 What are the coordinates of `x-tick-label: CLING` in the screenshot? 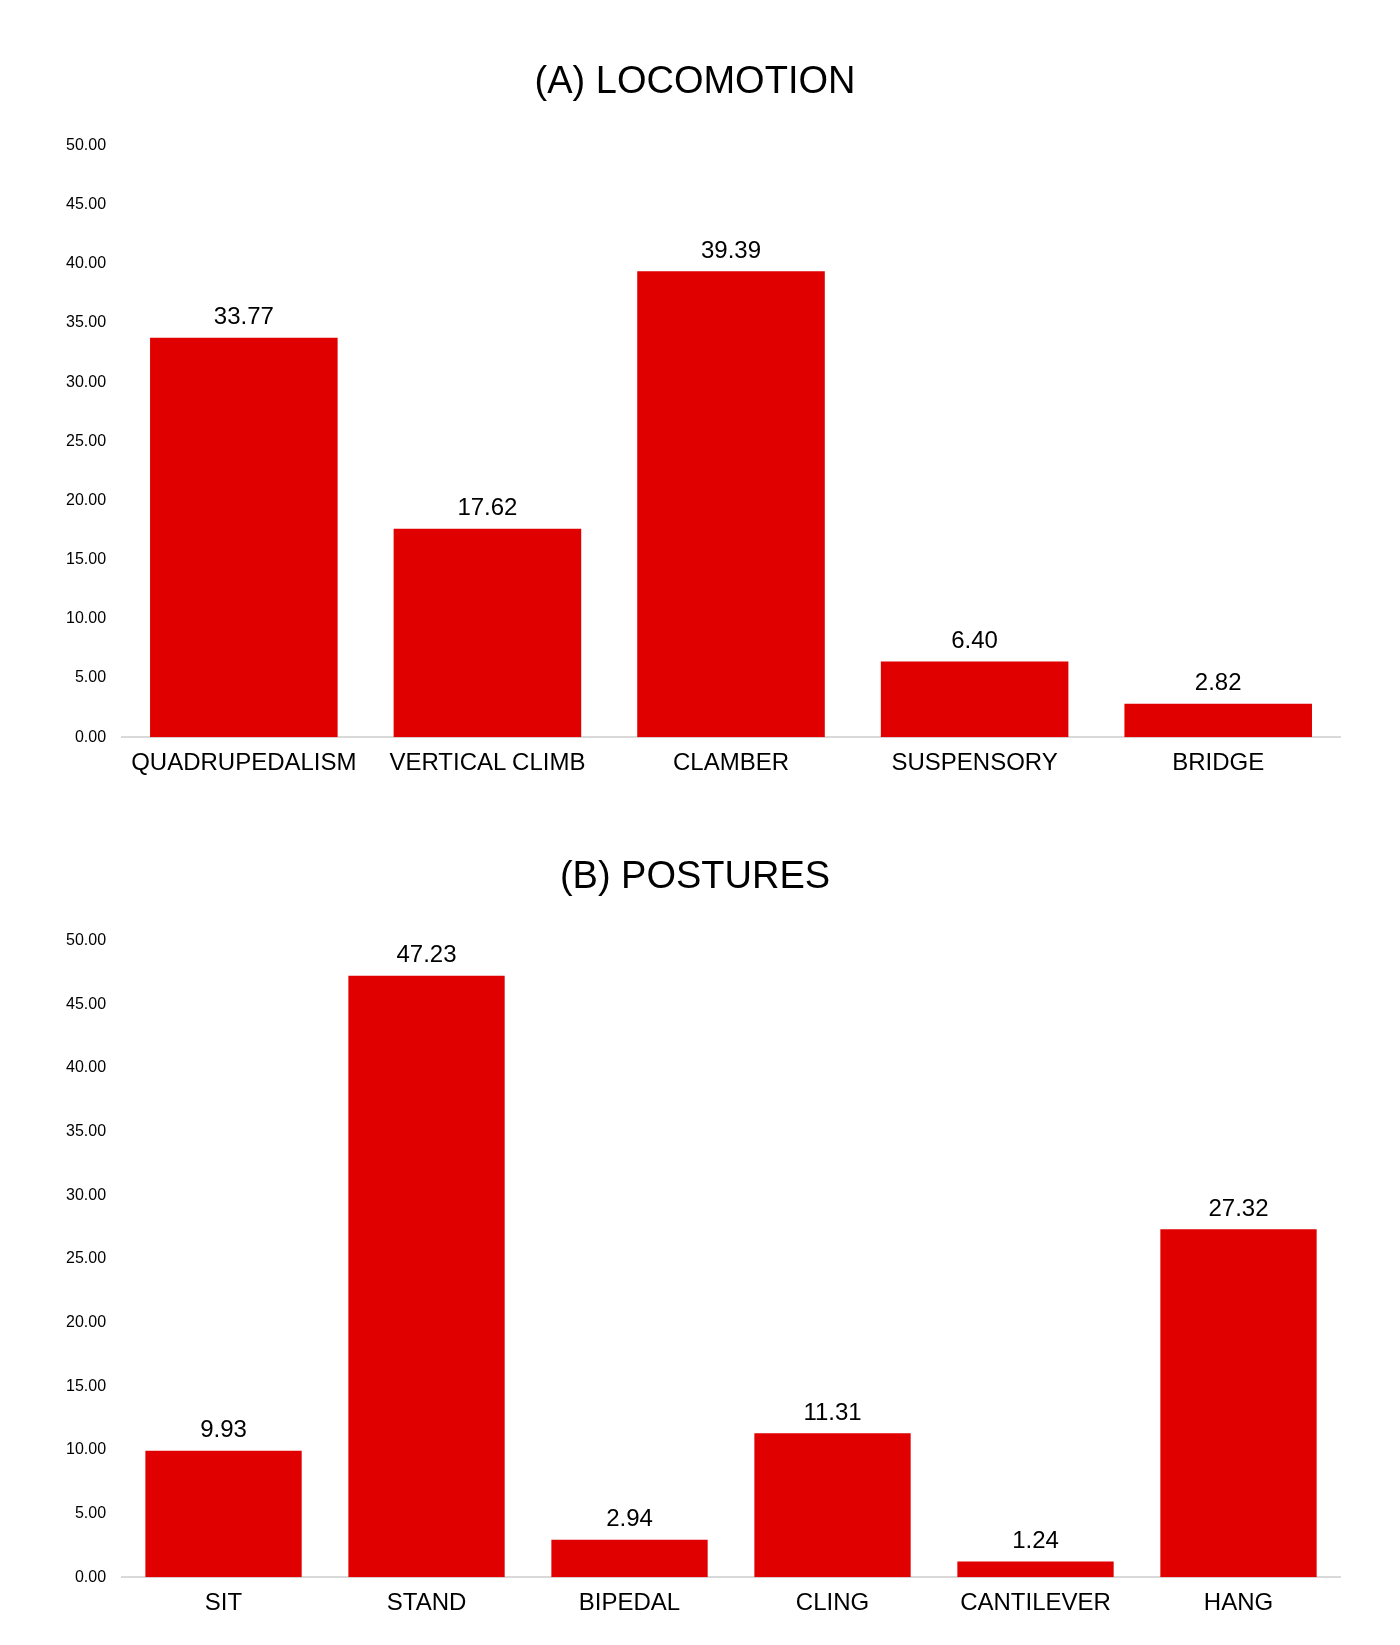 It's located at (832, 1602).